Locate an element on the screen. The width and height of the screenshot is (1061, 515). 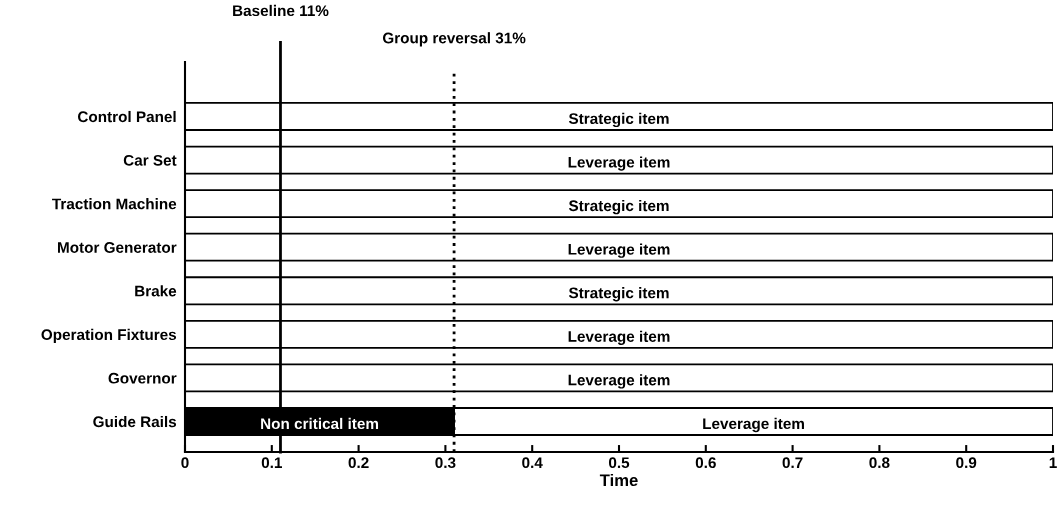
x-tick-label: 0.3 is located at coordinates (445, 463).